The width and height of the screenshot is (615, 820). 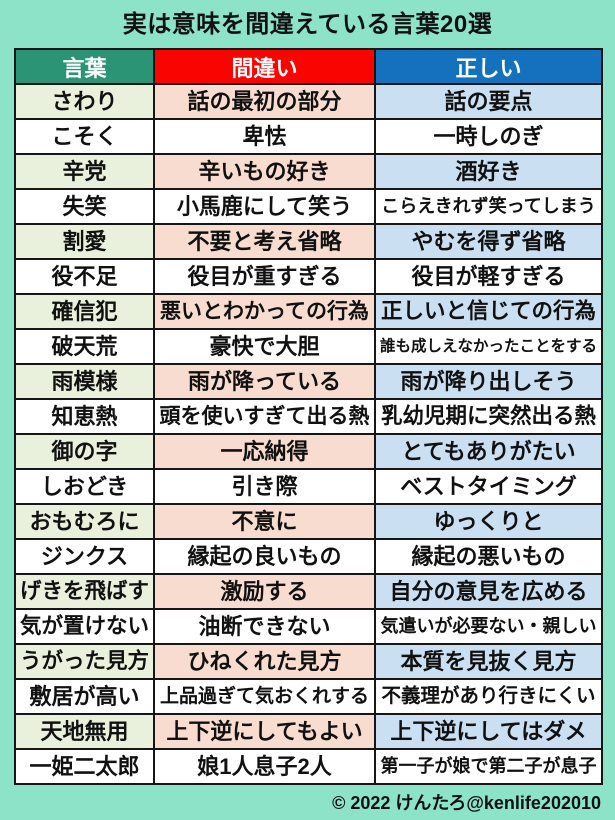 I want to click on correct-meaning-text: ゆっくりと, so click(x=488, y=521).